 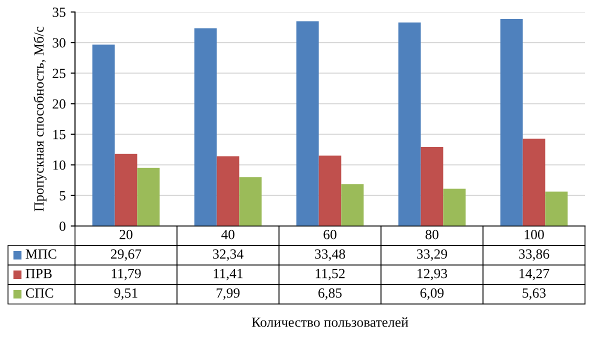 I want to click on x-tick-label: 60, so click(x=330, y=235).